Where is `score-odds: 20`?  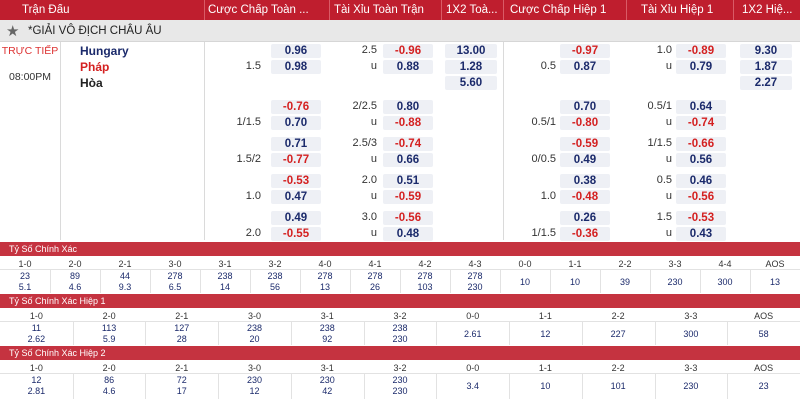 score-odds: 20 is located at coordinates (254, 339).